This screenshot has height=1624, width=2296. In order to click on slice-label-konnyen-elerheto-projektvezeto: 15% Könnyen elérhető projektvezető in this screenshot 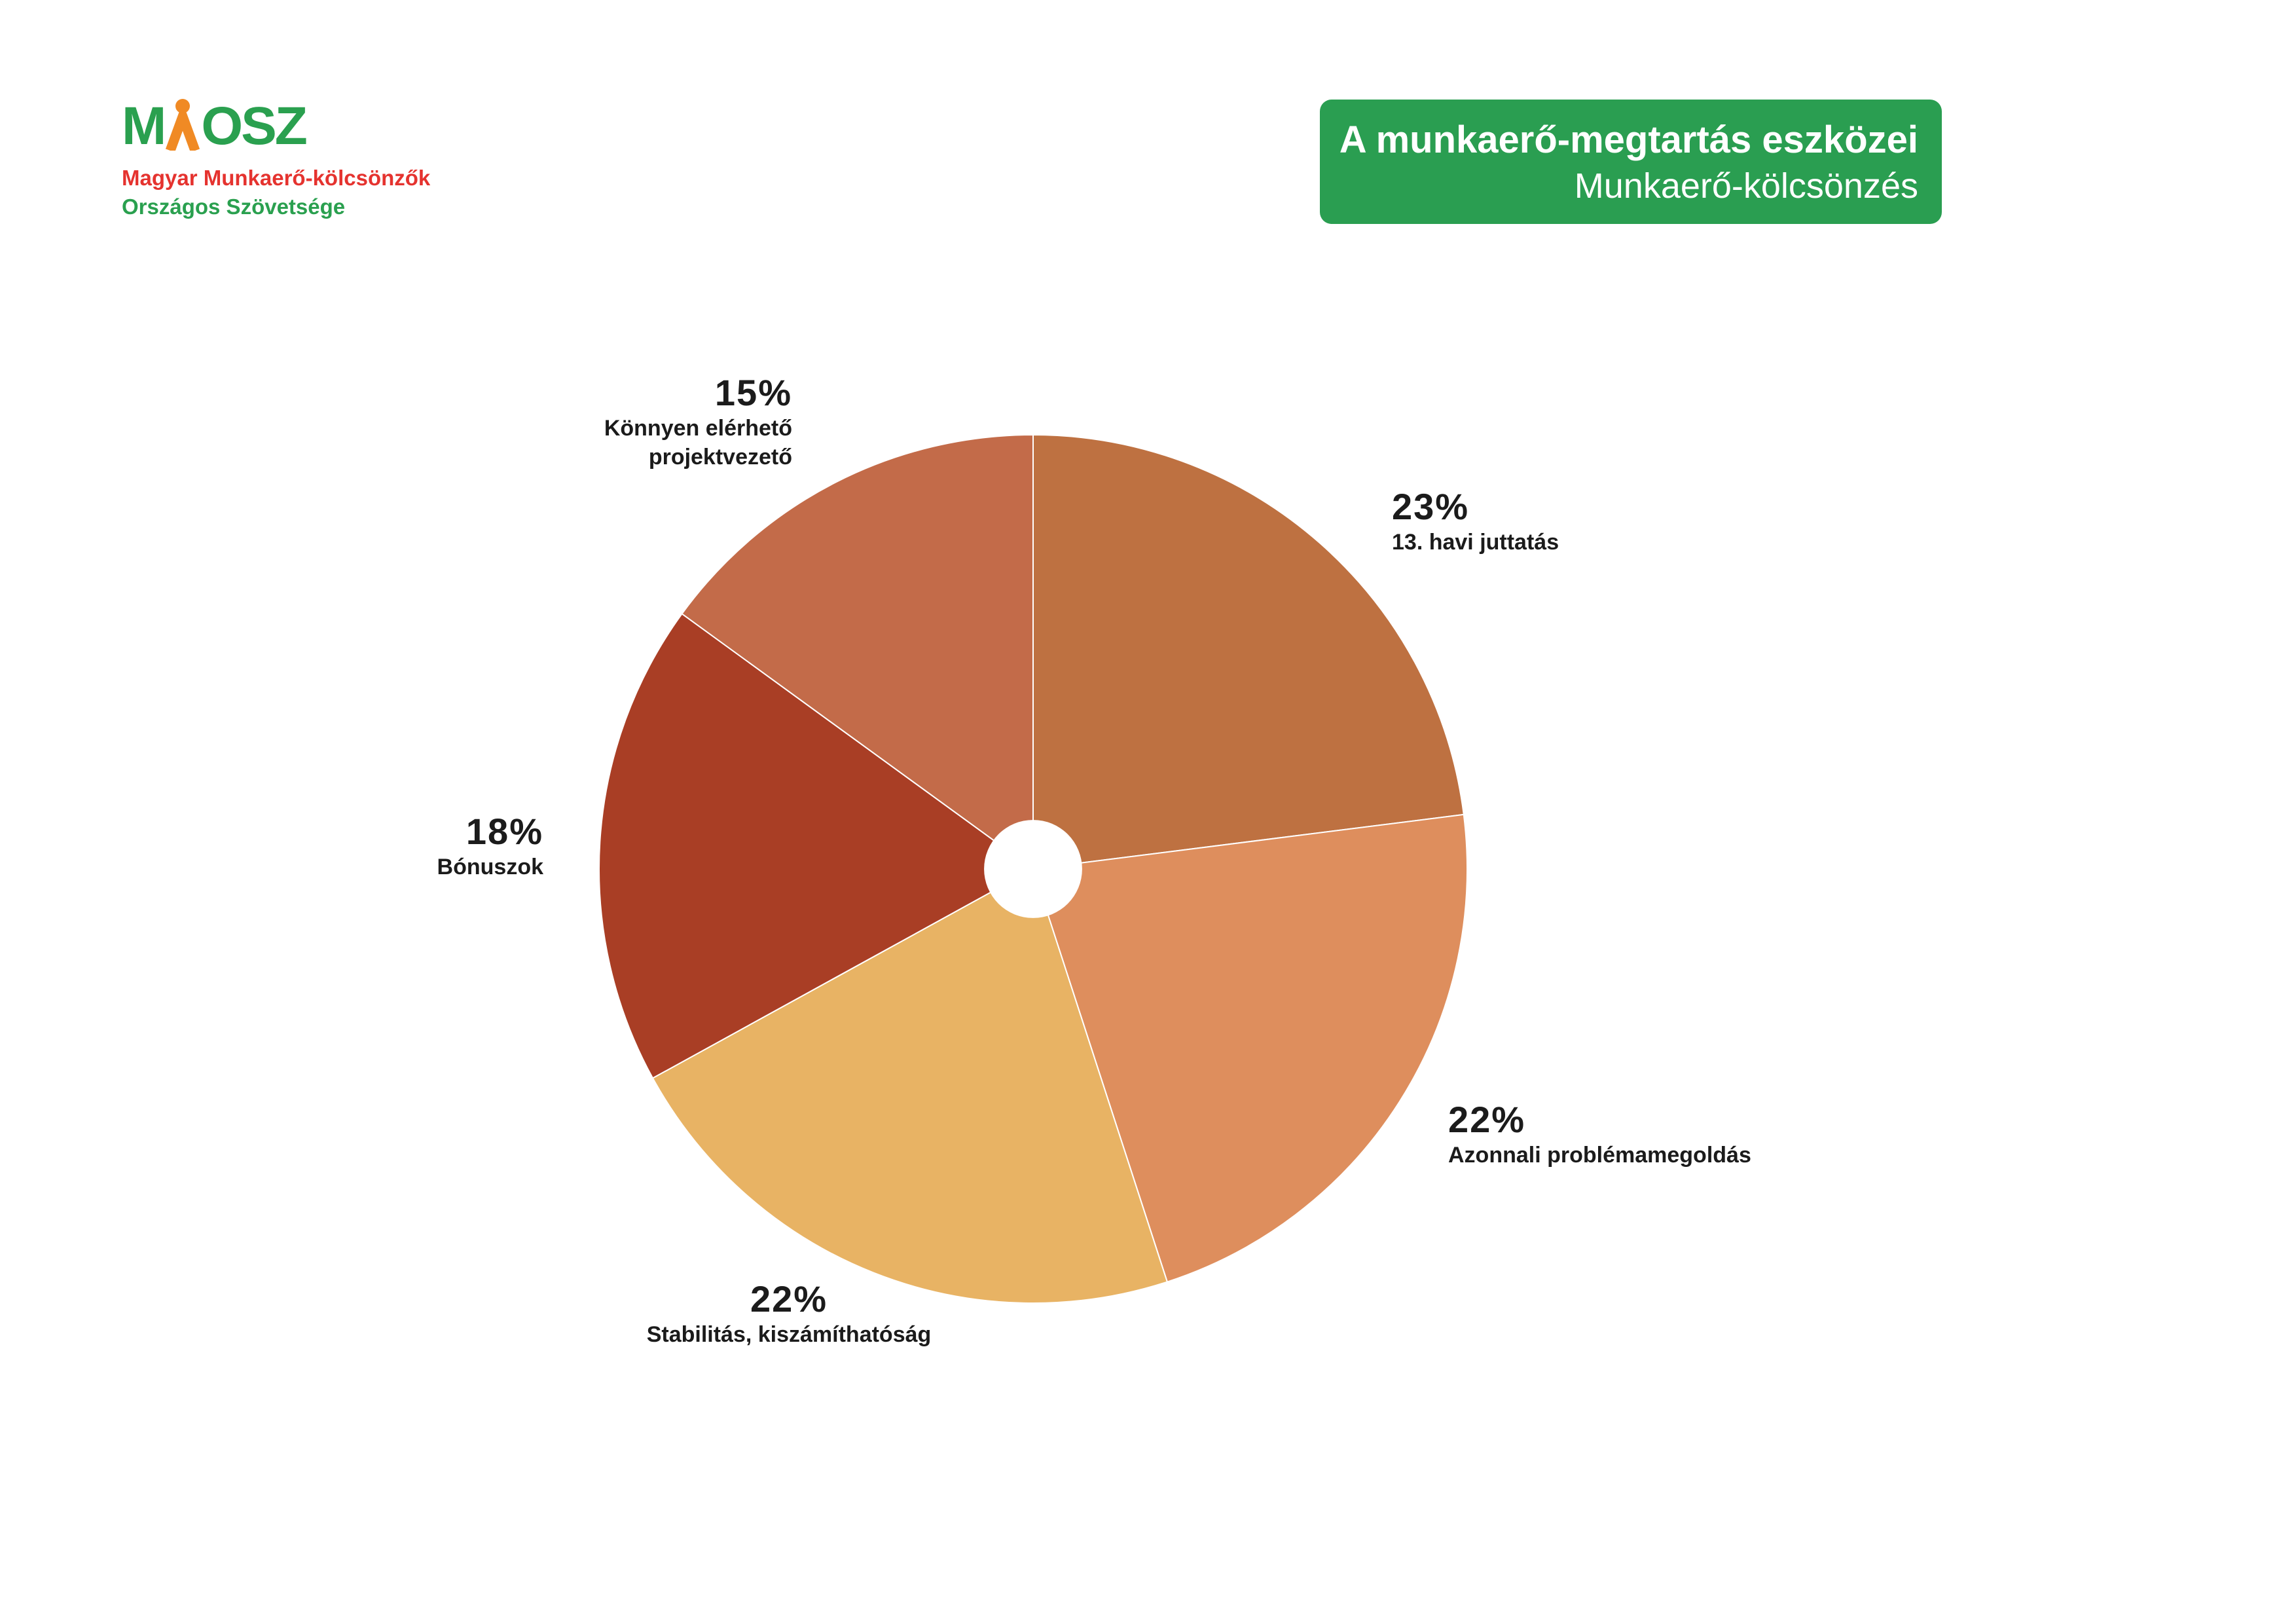, I will do `click(648, 421)`.